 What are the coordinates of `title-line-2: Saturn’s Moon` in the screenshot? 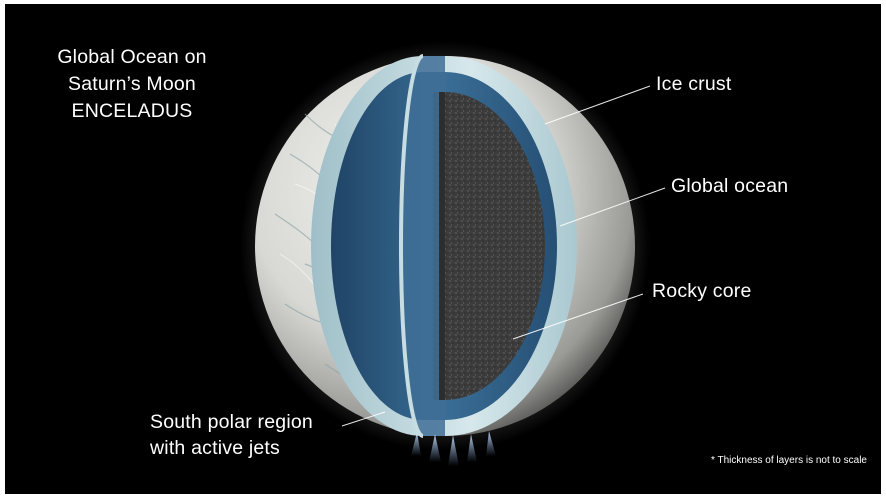 It's located at (132, 84).